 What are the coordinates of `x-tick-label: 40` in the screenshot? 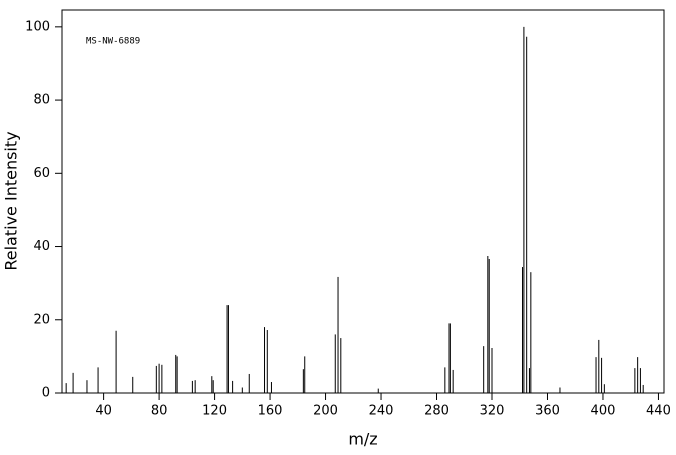 It's located at (103, 411).